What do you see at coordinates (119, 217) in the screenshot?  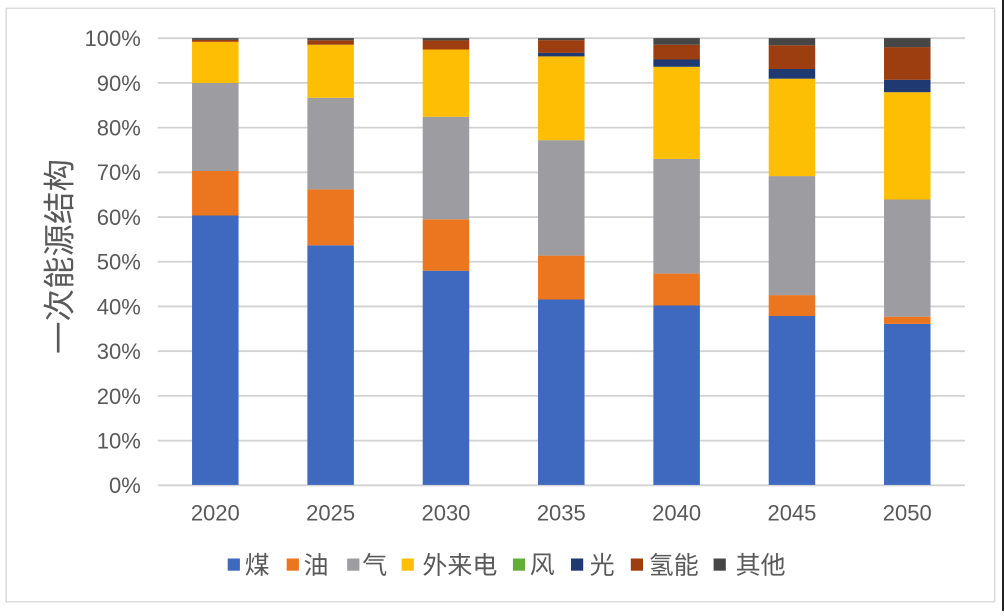 I see `svg-text: 60%` at bounding box center [119, 217].